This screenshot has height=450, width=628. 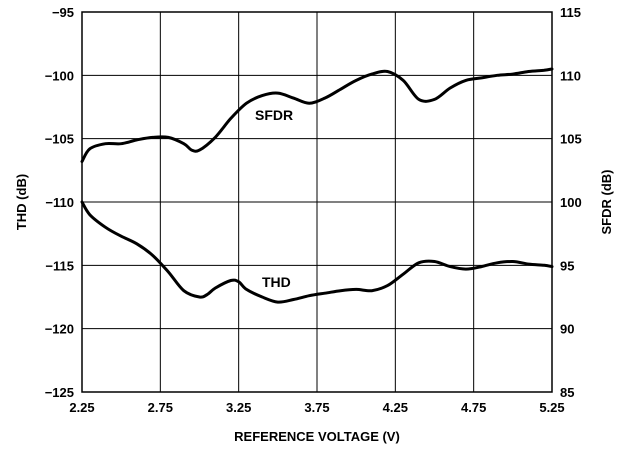 I want to click on x-tick-label: 4.75, so click(x=473, y=407).